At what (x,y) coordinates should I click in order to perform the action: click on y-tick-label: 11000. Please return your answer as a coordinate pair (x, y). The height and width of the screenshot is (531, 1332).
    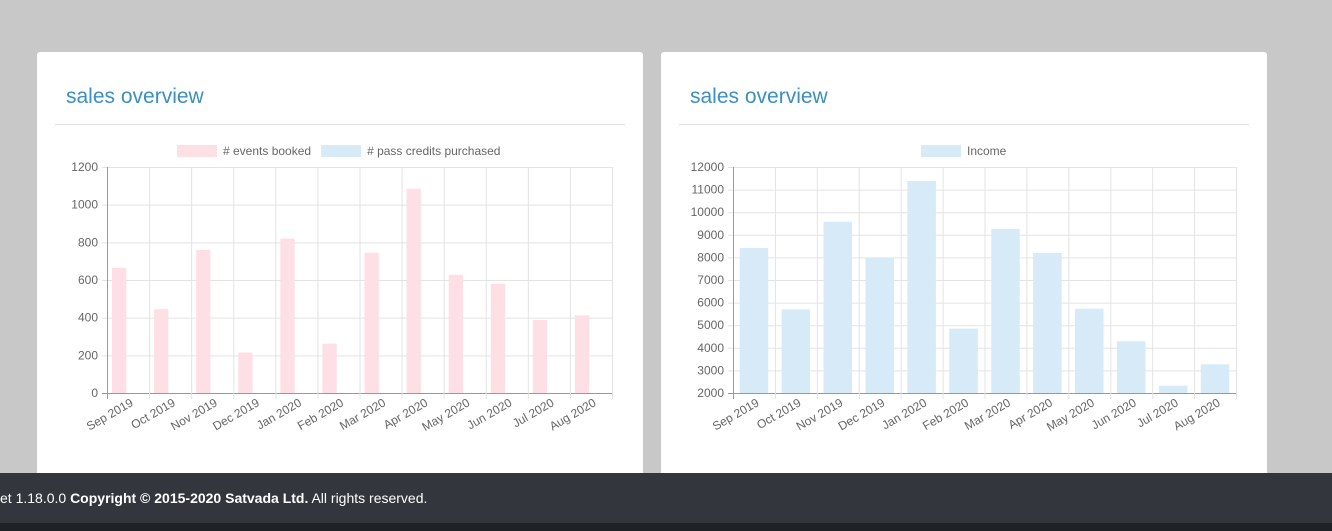
    Looking at the image, I should click on (708, 190).